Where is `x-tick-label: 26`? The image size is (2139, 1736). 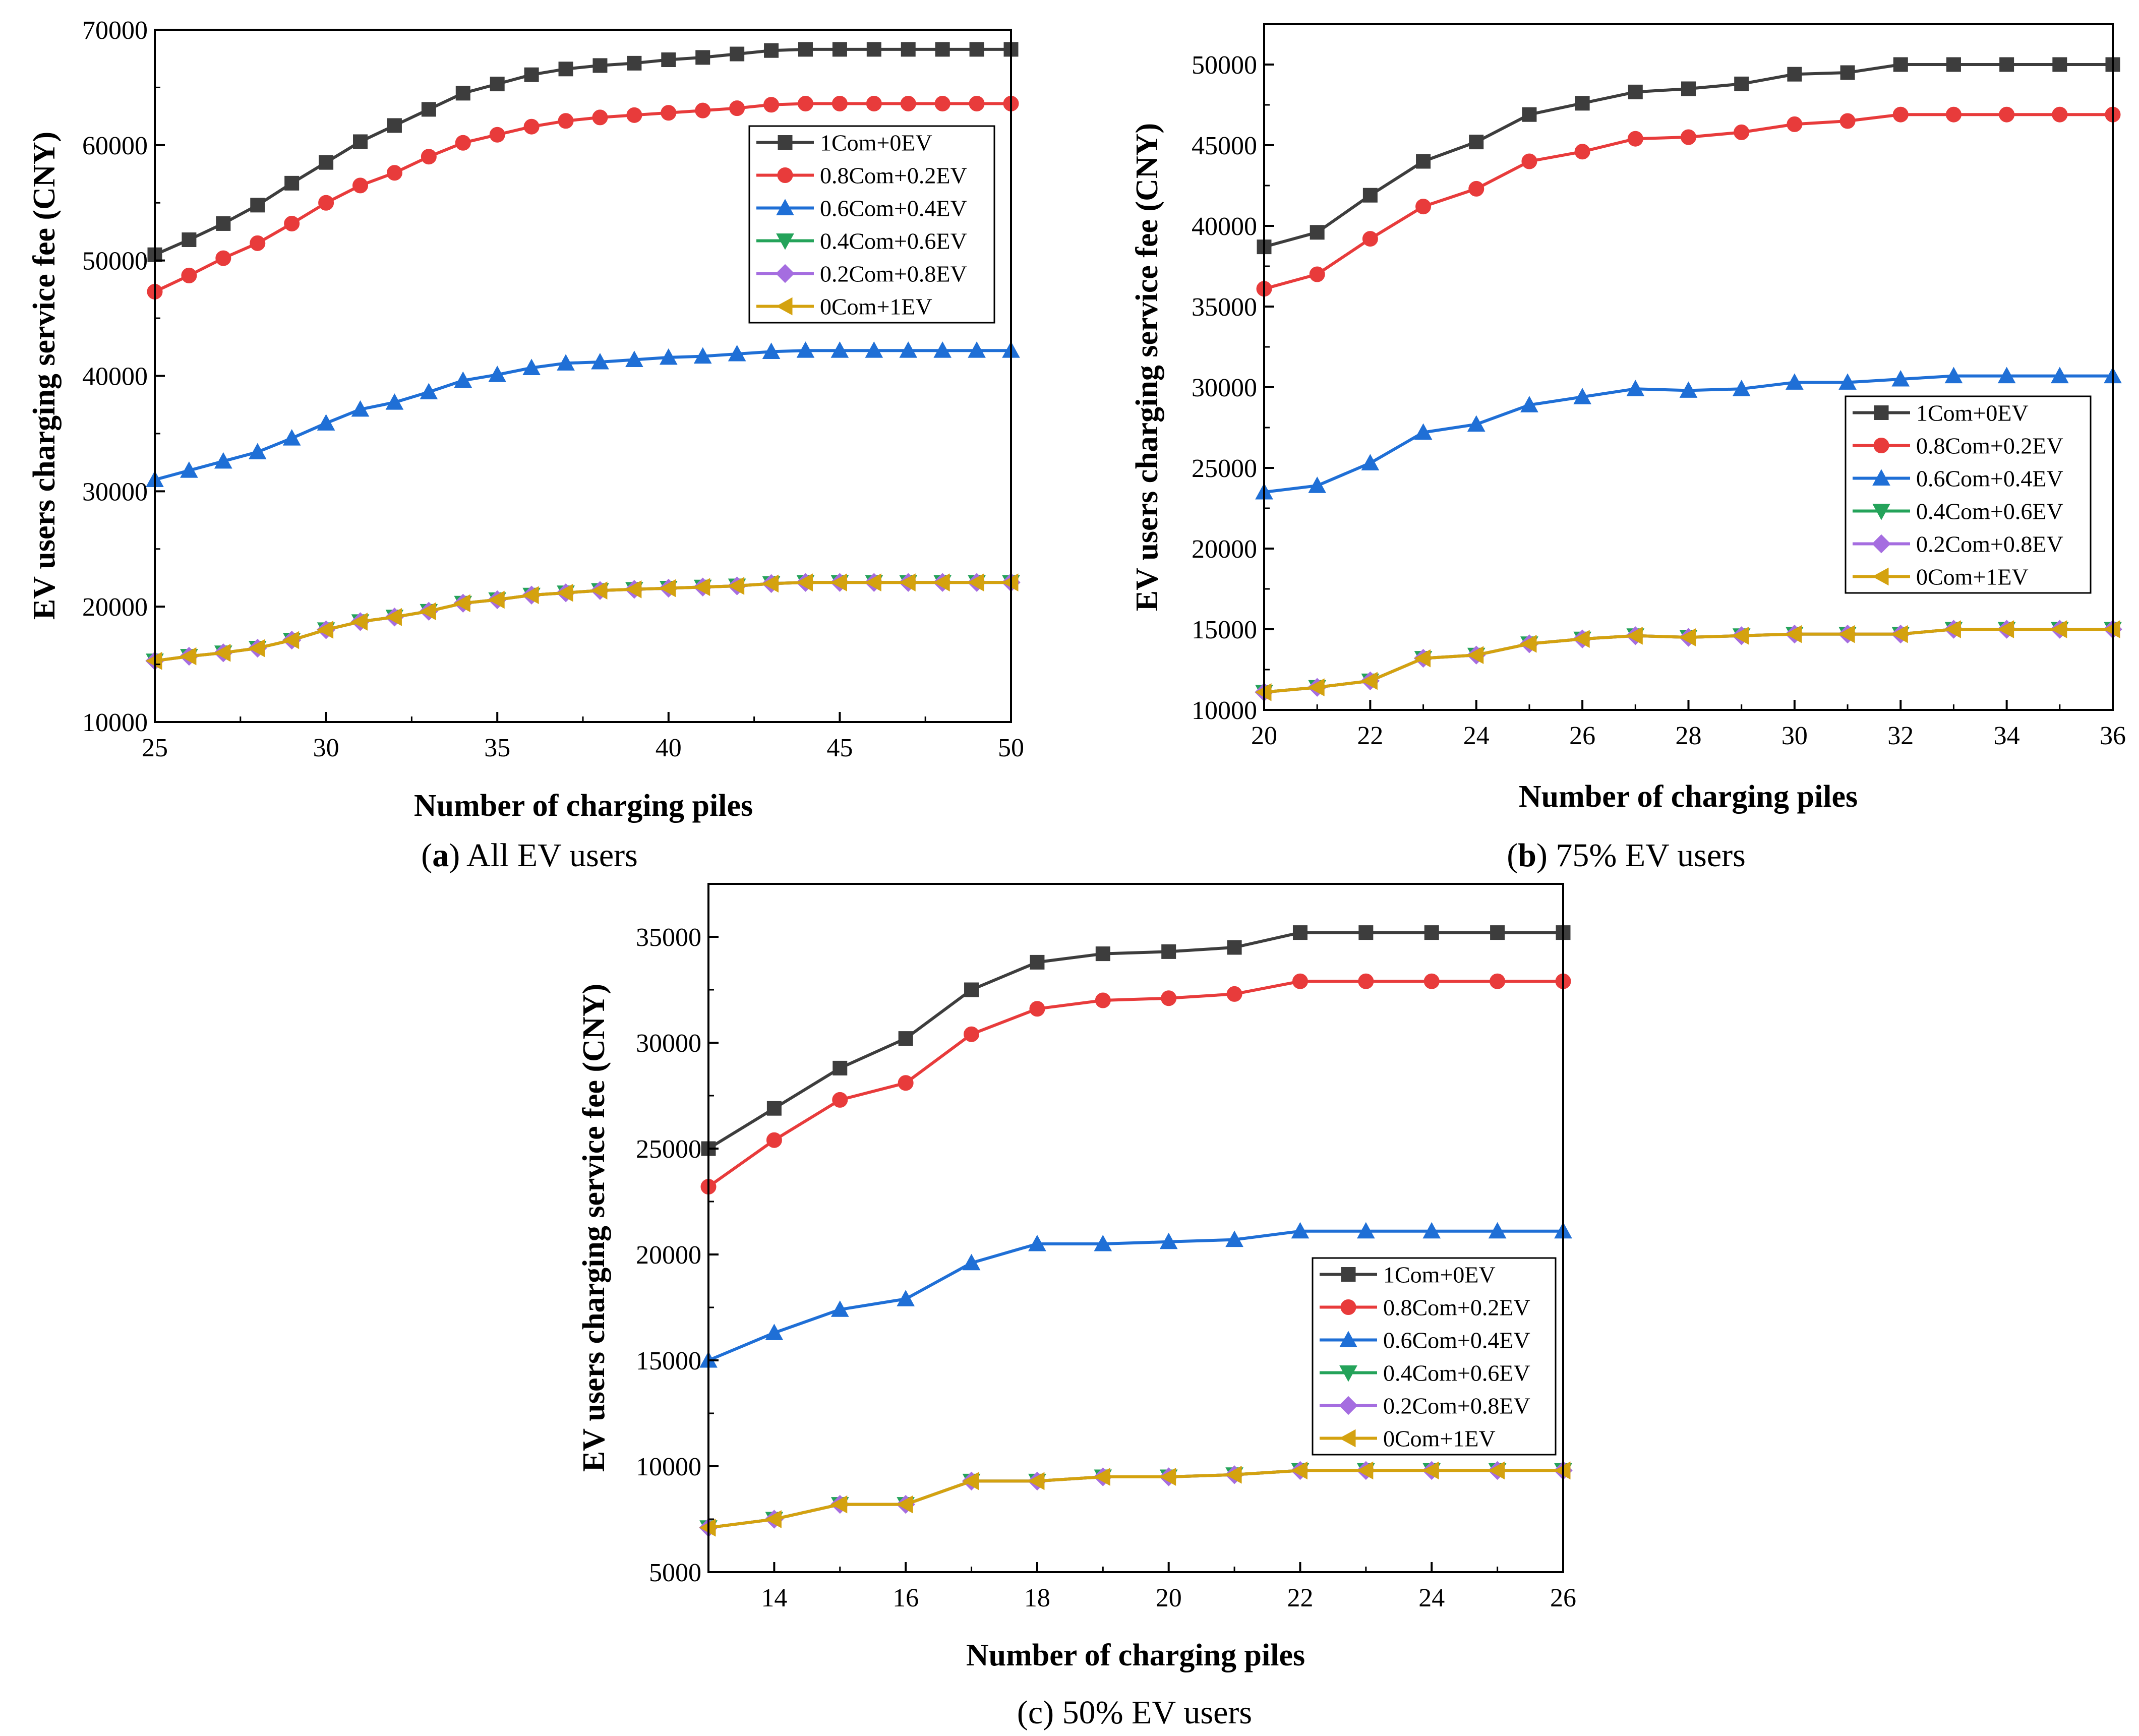 x-tick-label: 26 is located at coordinates (1582, 736).